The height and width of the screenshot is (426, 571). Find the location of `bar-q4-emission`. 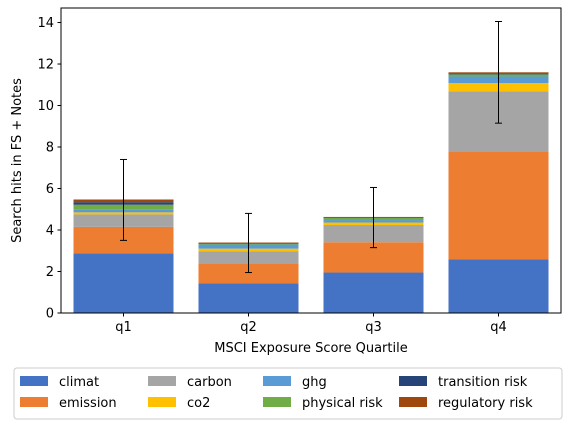

bar-q4-emission is located at coordinates (498, 205).